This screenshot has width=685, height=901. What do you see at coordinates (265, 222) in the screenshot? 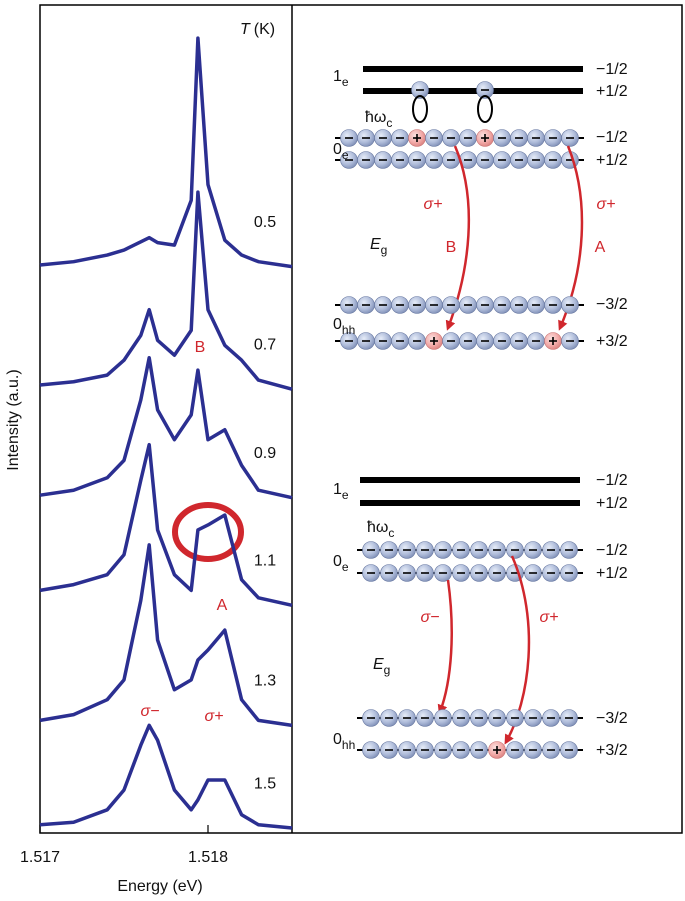
I see `series-label: 0.5` at bounding box center [265, 222].